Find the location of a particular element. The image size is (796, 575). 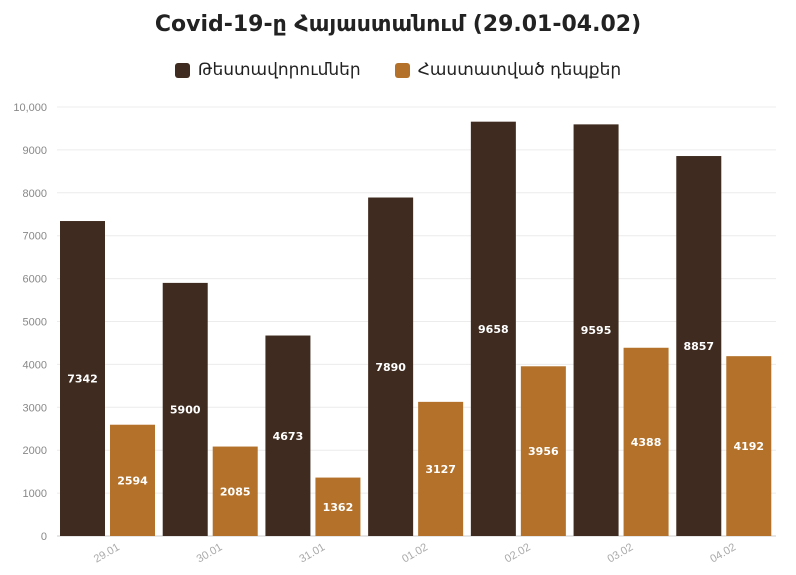

legend-label-cases: Հաստատված դեպքեր is located at coordinates (519, 70).